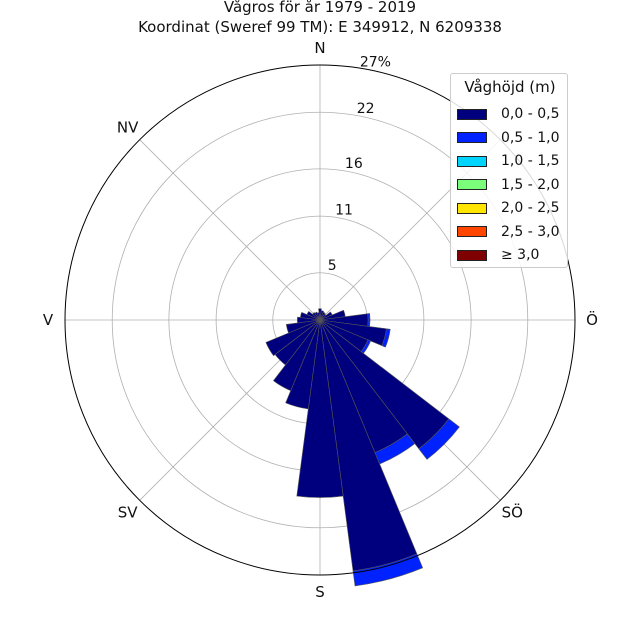 This screenshot has width=640, height=640. I want to click on legend-item: 0,5 - 1,0, so click(508, 138).